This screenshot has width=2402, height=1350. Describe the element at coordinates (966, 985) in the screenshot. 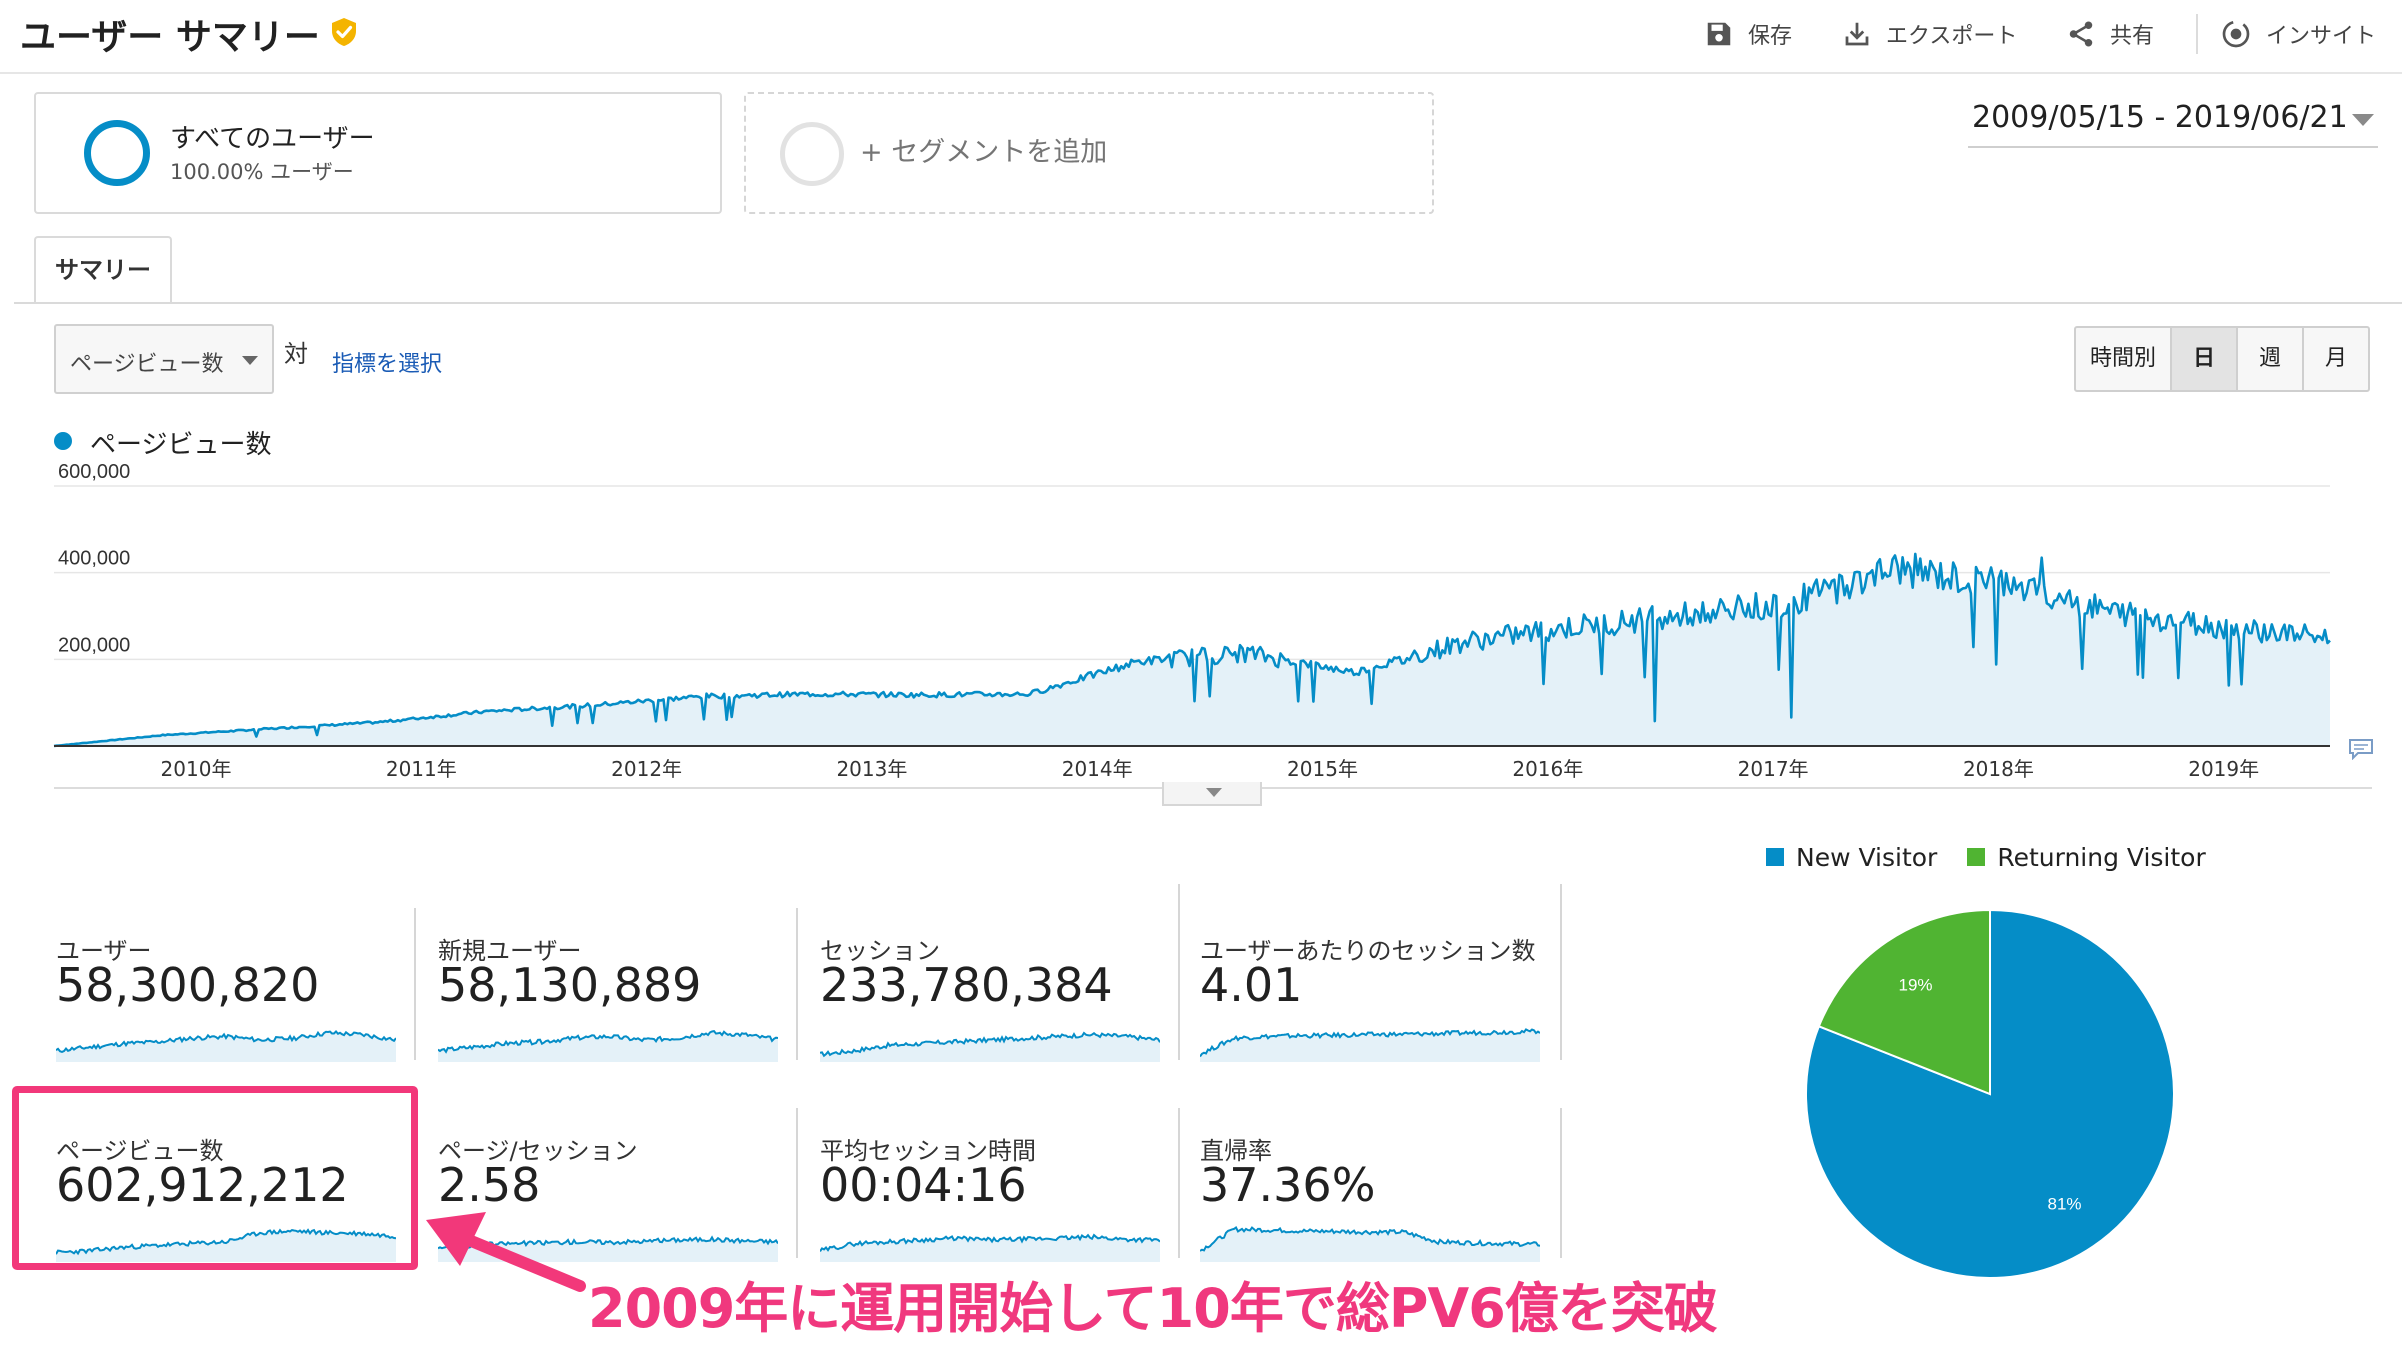

I see `scorecard-value: 233,780,384` at that location.